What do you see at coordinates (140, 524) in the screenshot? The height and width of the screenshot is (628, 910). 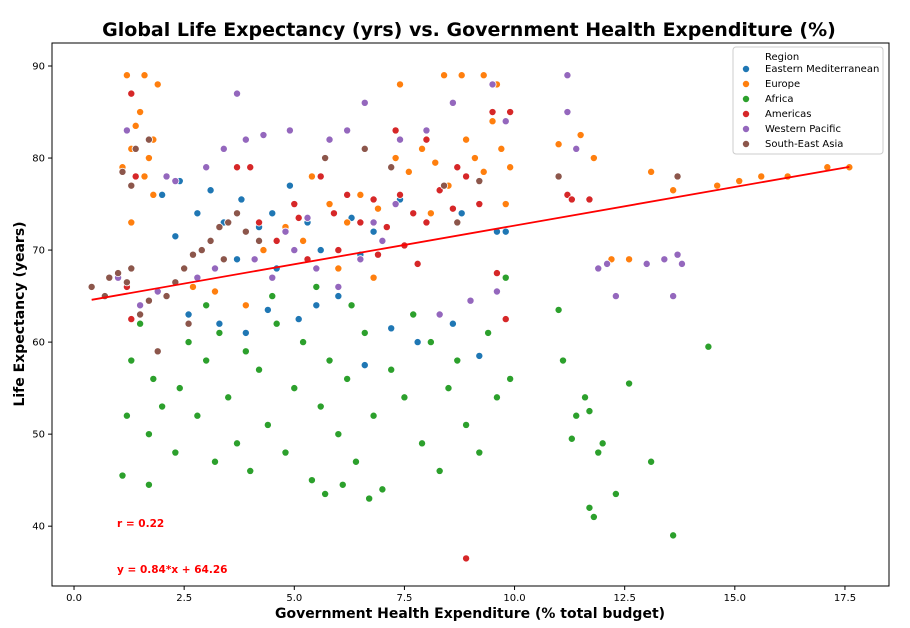 I see `annotation-r-value: r = 0.22` at bounding box center [140, 524].